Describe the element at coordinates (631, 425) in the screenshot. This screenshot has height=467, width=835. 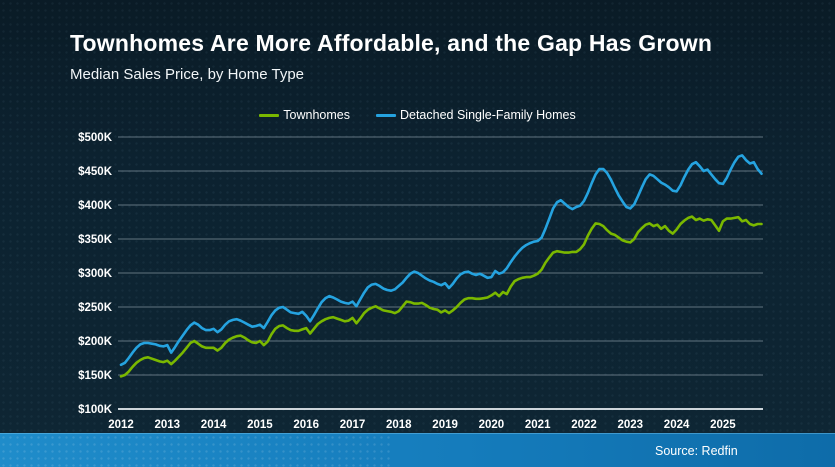
I see `x-axis-tick-label: 2023` at that location.